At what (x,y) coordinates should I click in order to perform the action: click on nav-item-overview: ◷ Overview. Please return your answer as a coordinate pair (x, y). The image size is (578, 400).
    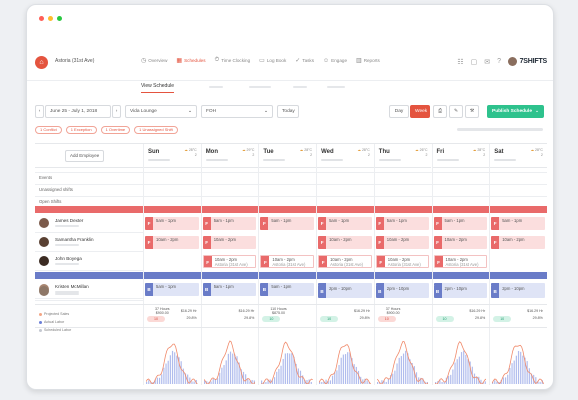
    Looking at the image, I should click on (154, 60).